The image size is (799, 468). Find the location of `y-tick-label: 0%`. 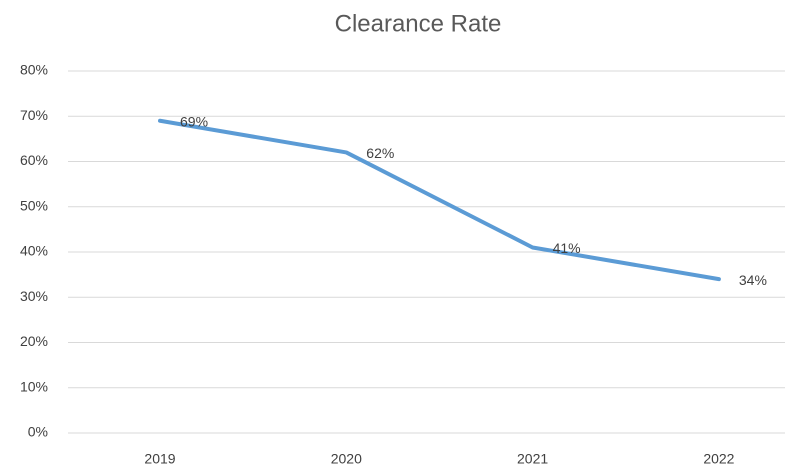

y-tick-label: 0% is located at coordinates (38, 432).